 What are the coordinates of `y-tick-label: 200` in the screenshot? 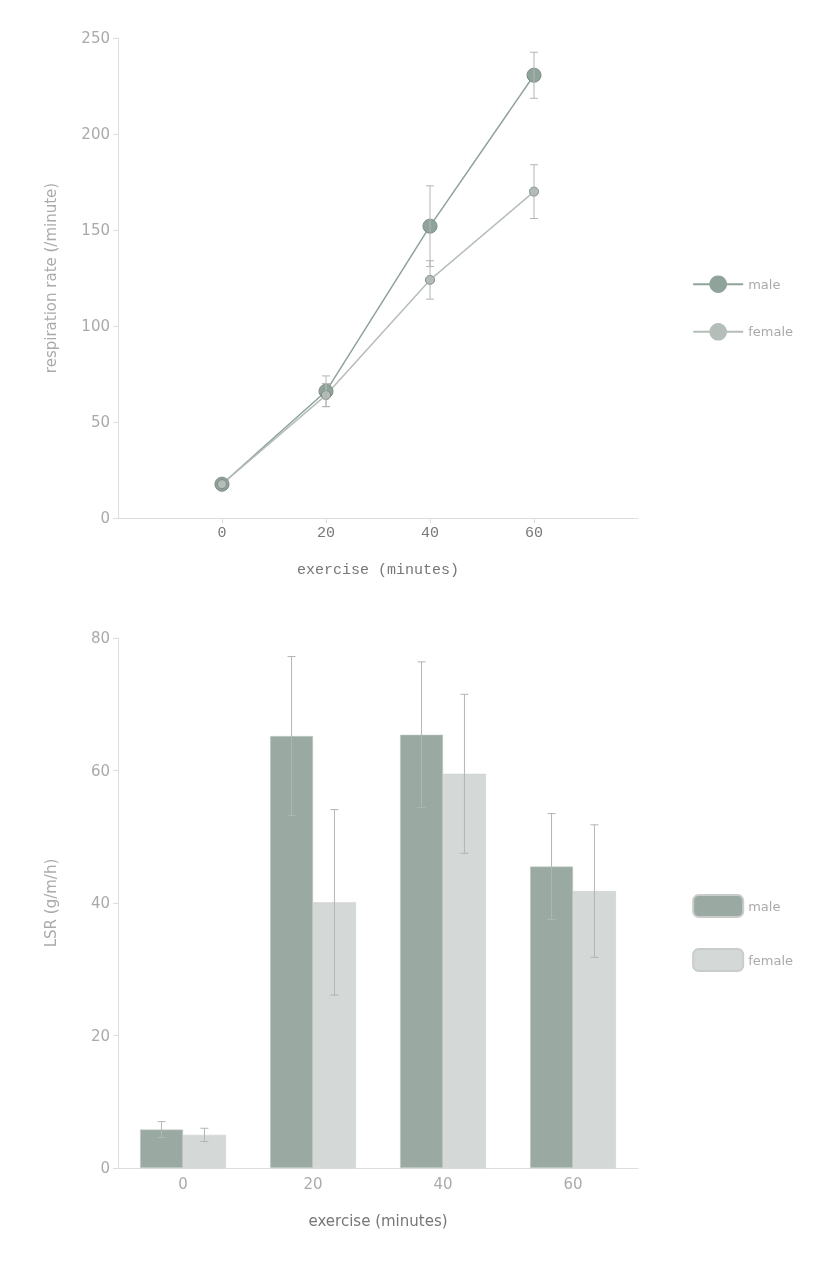 It's located at (95, 134).